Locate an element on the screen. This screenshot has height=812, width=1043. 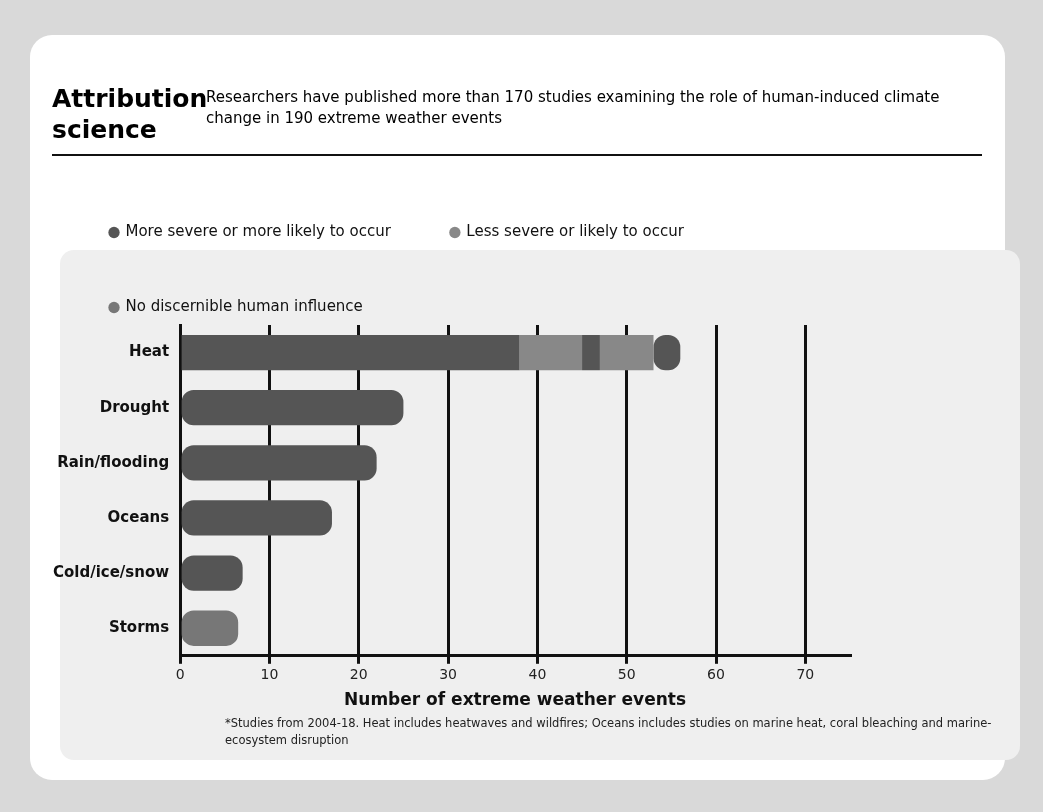
chart-subtitle: Researchers have published more than 170 studies examining the role of human-induced climate change in 190 extreme weather events is located at coordinates (573, 108).